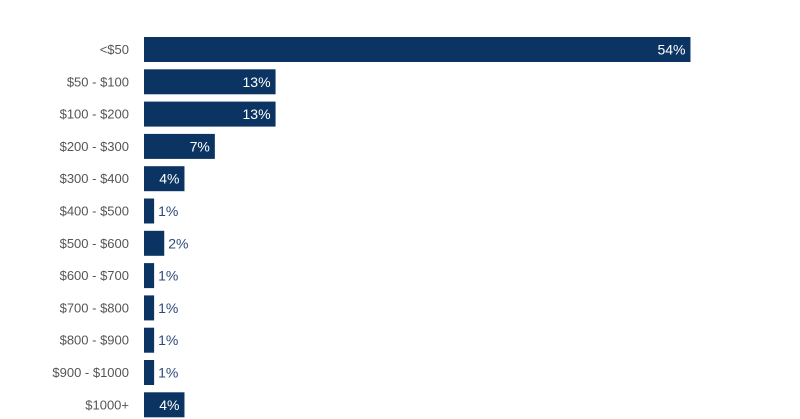 This screenshot has height=419, width=800. What do you see at coordinates (94, 340) in the screenshot?
I see `category-label: $800 - $900` at bounding box center [94, 340].